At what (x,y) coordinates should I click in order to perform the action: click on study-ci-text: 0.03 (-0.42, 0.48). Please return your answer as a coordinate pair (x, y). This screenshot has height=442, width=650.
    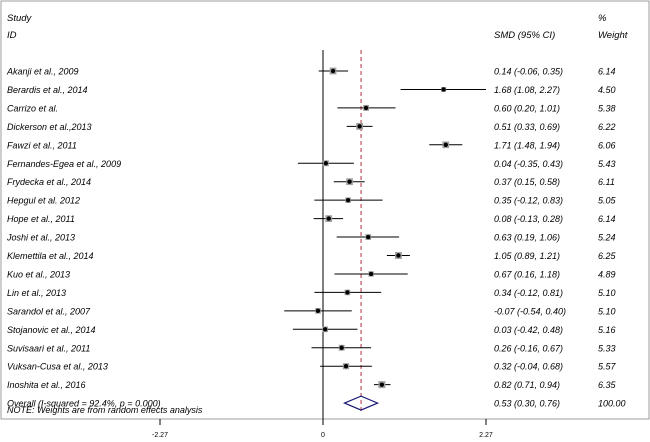
    Looking at the image, I should click on (528, 330).